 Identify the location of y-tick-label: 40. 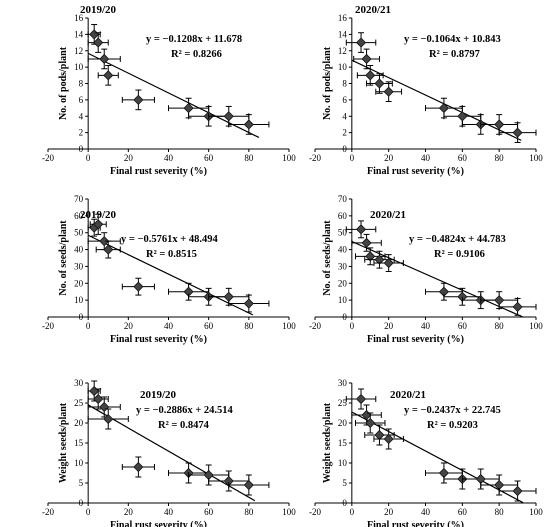
(79, 250).